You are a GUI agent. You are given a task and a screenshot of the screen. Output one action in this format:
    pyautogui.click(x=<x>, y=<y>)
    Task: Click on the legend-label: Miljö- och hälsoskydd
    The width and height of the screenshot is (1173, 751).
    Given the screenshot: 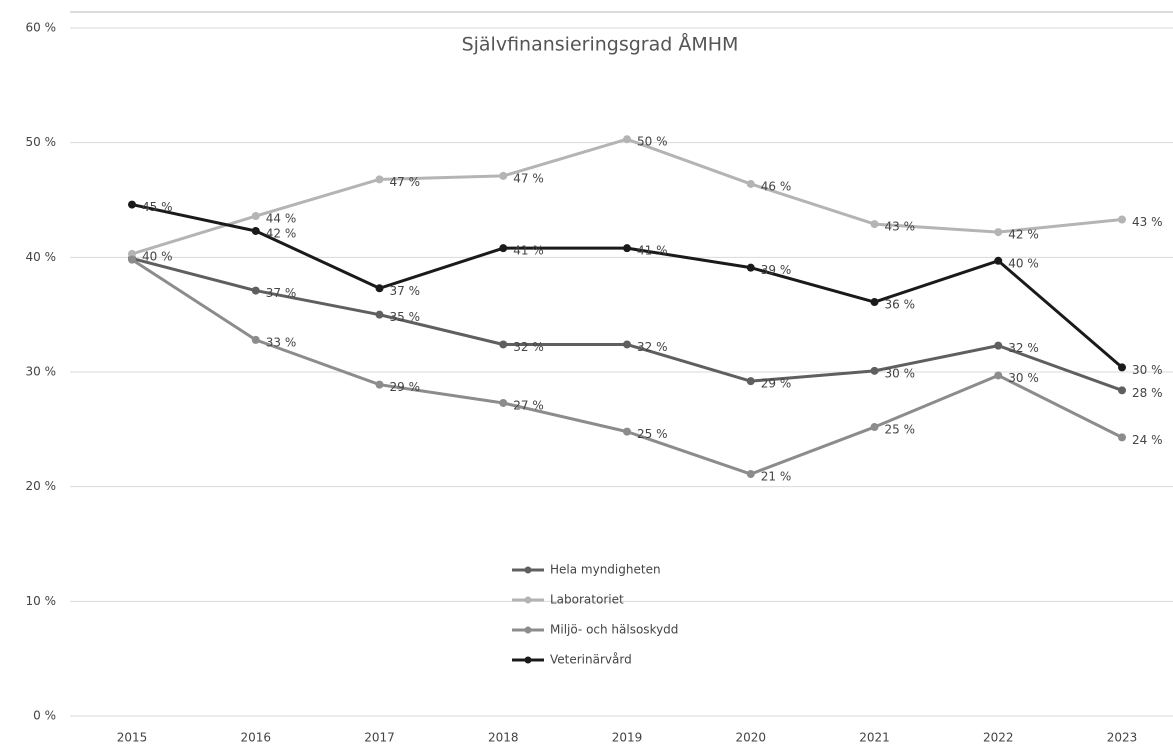 What is the action you would take?
    pyautogui.click(x=614, y=630)
    